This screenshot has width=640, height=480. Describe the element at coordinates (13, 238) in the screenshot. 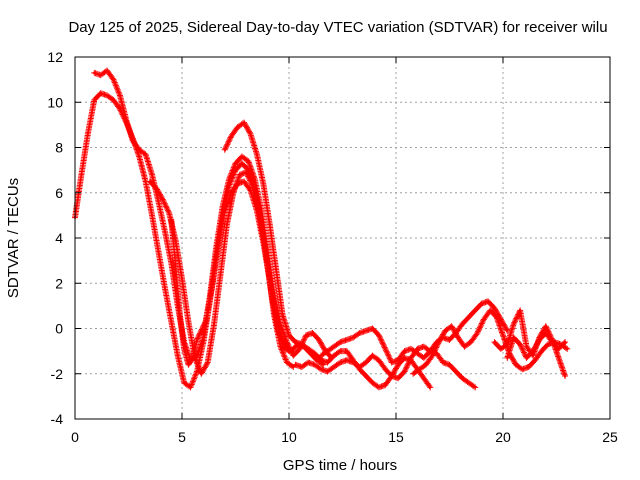

I see `y-axis-label: SDTVAR / TECUs` at that location.